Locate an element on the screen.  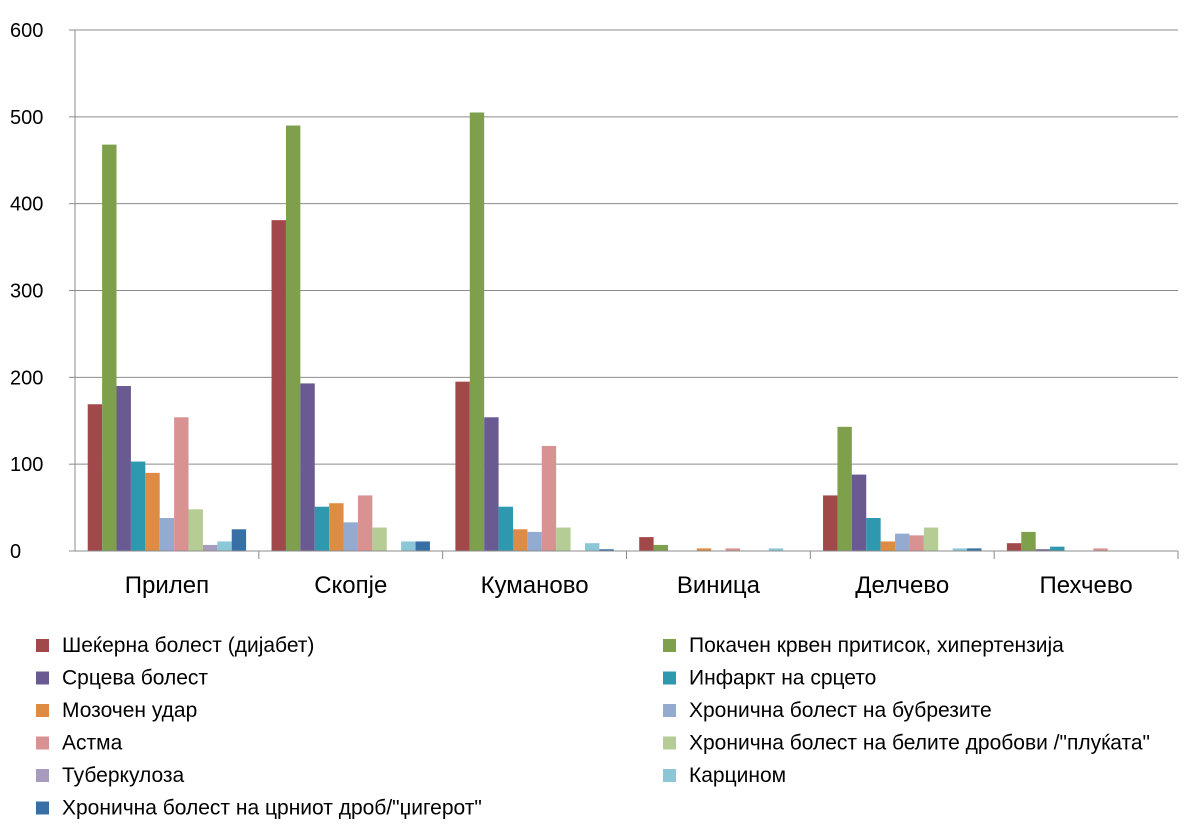
x-category-label: Делчево is located at coordinates (902, 585).